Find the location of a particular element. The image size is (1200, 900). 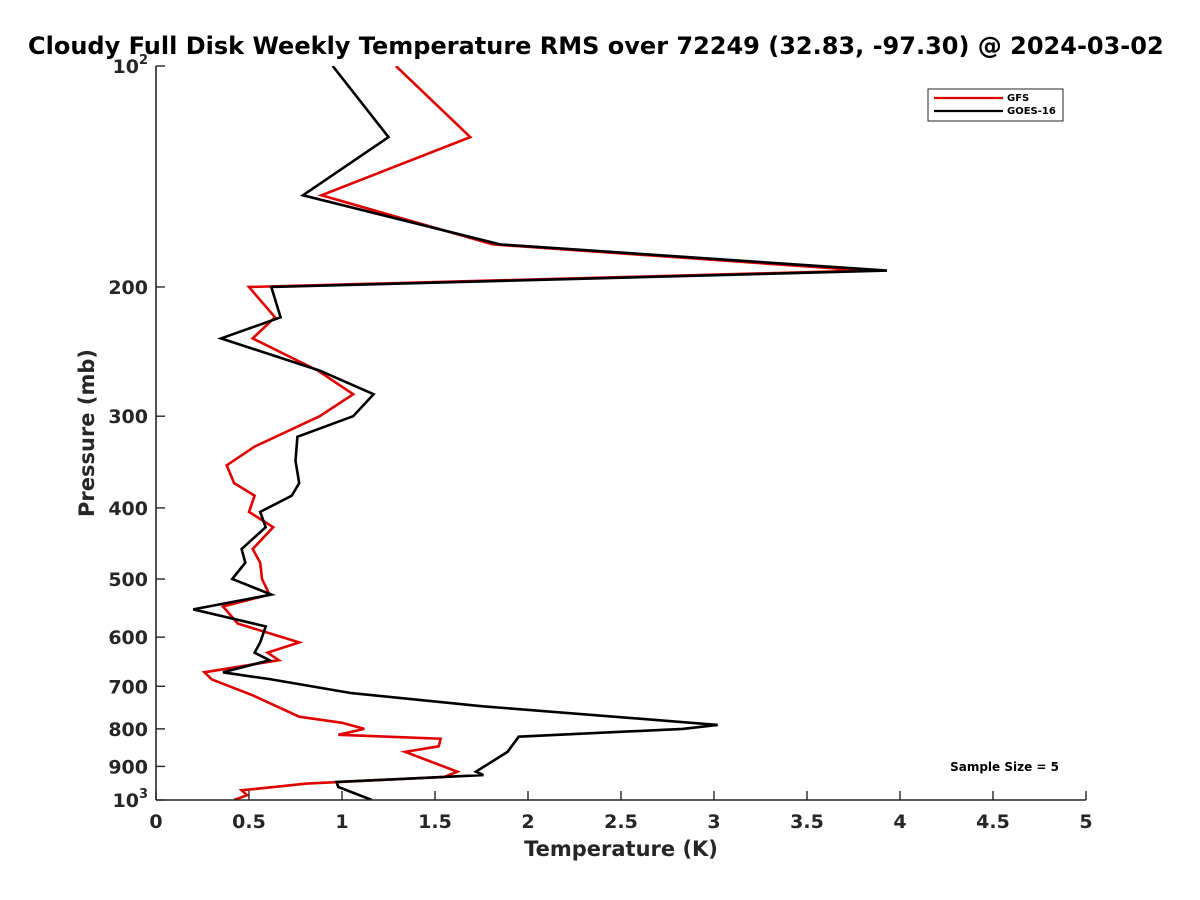

x-tick-label: 5 is located at coordinates (1085, 822).